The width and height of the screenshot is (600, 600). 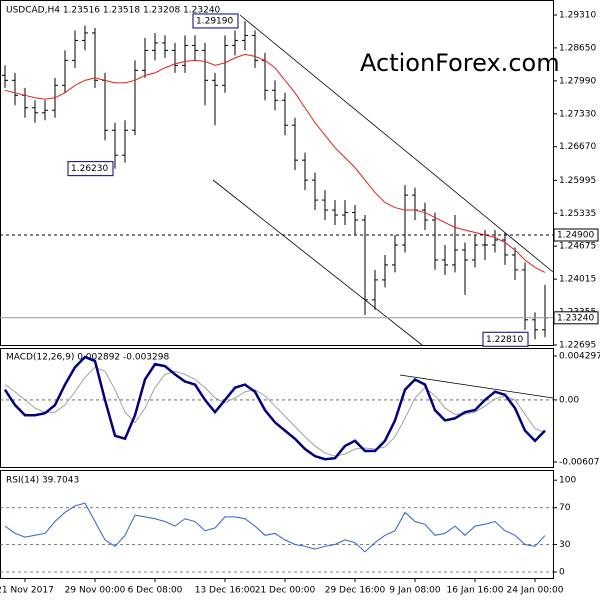 What do you see at coordinates (460, 63) in the screenshot?
I see `watermark: ActionForex.com` at bounding box center [460, 63].